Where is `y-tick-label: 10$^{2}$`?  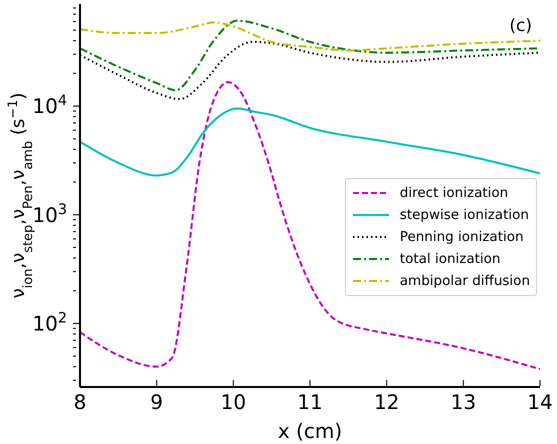 y-tick-label: 10$^{2}$ is located at coordinates (49, 323).